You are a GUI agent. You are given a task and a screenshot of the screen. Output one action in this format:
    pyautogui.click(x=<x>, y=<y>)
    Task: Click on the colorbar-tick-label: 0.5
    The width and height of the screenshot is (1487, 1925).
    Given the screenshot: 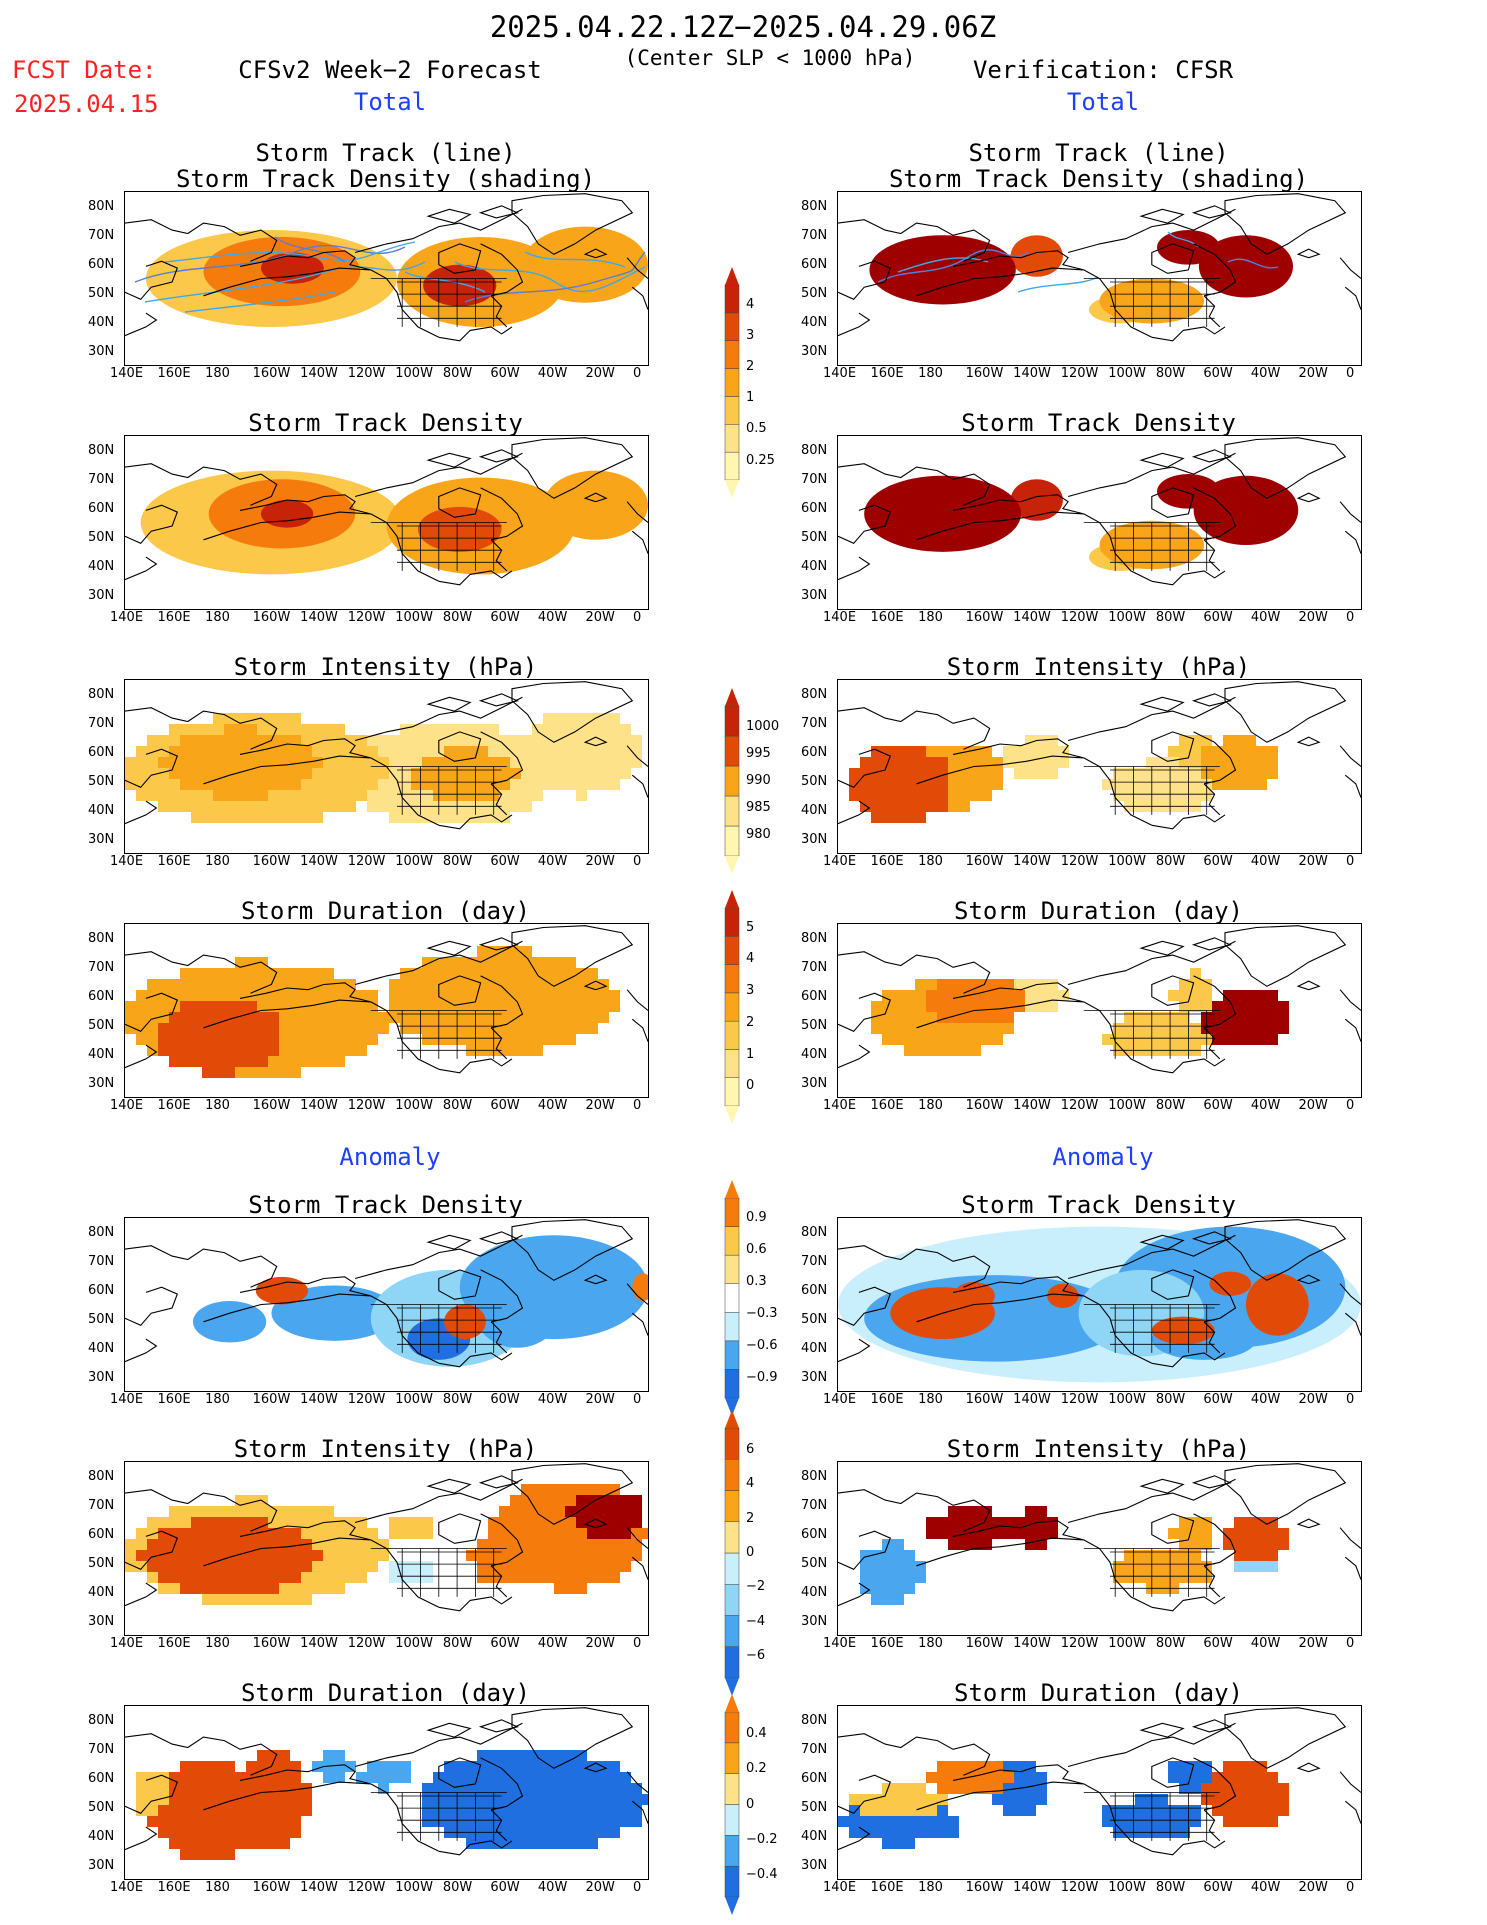 What is the action you would take?
    pyautogui.click(x=756, y=429)
    